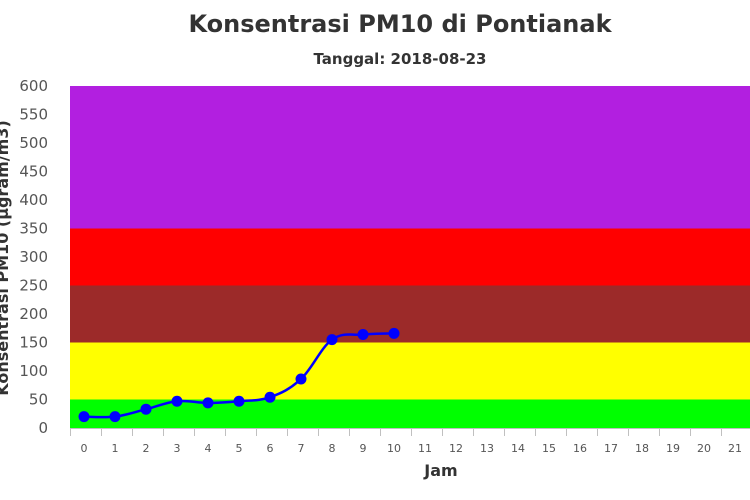  I want to click on y-axis-ticks: 0 50 100 150 200 250 300 350 400 450 500 550 600, so click(33, 257).